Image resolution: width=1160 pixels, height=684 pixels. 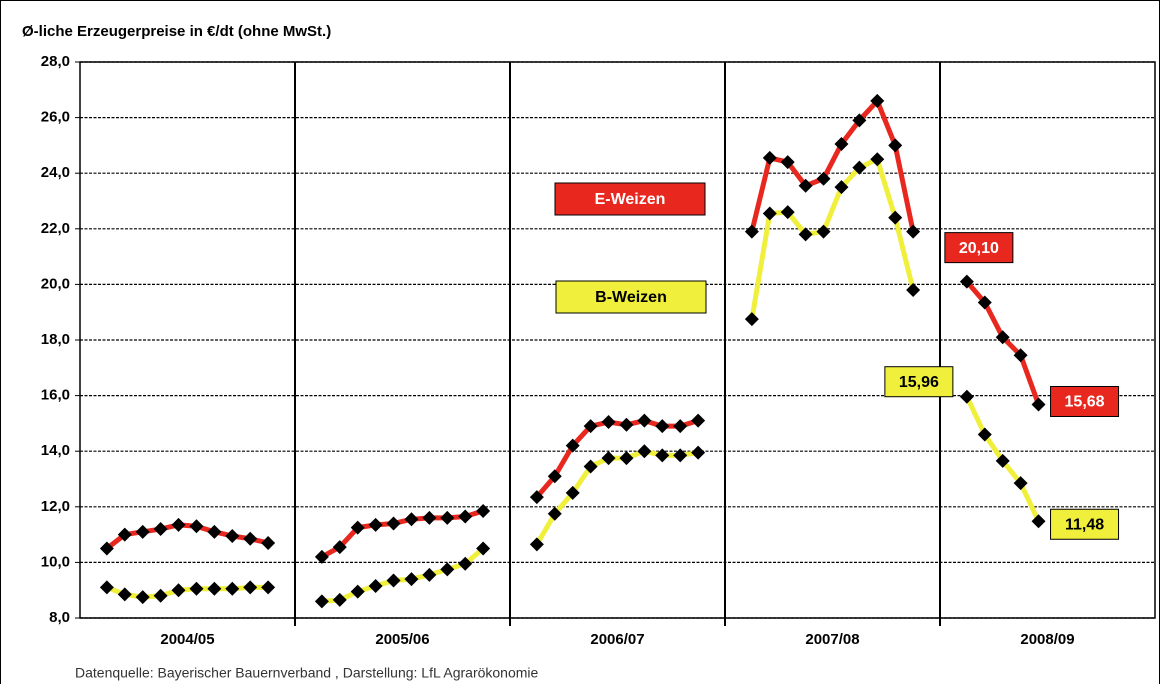 I want to click on x-group-label: 2008/09, so click(x=1047, y=639).